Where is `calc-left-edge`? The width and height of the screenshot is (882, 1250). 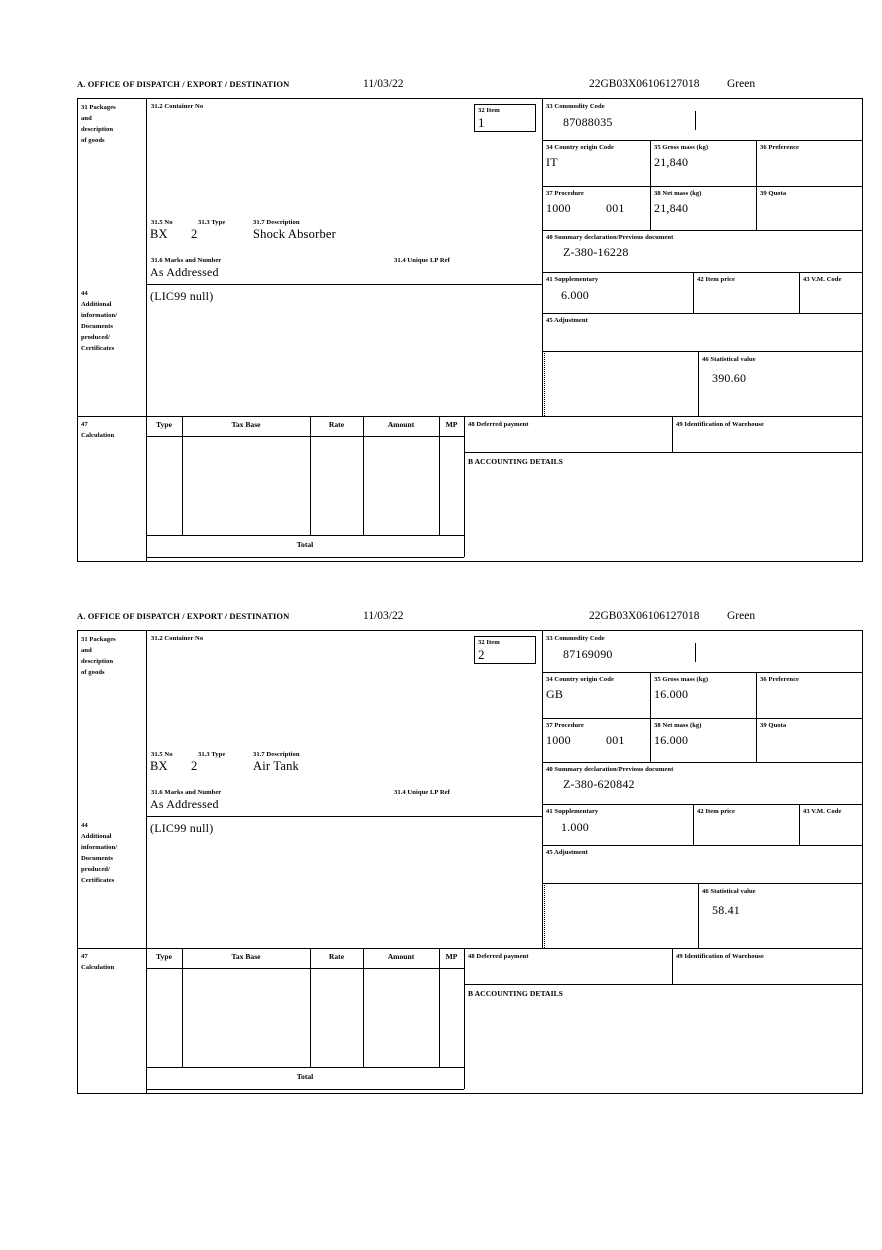 calc-left-edge is located at coordinates (146, 1018).